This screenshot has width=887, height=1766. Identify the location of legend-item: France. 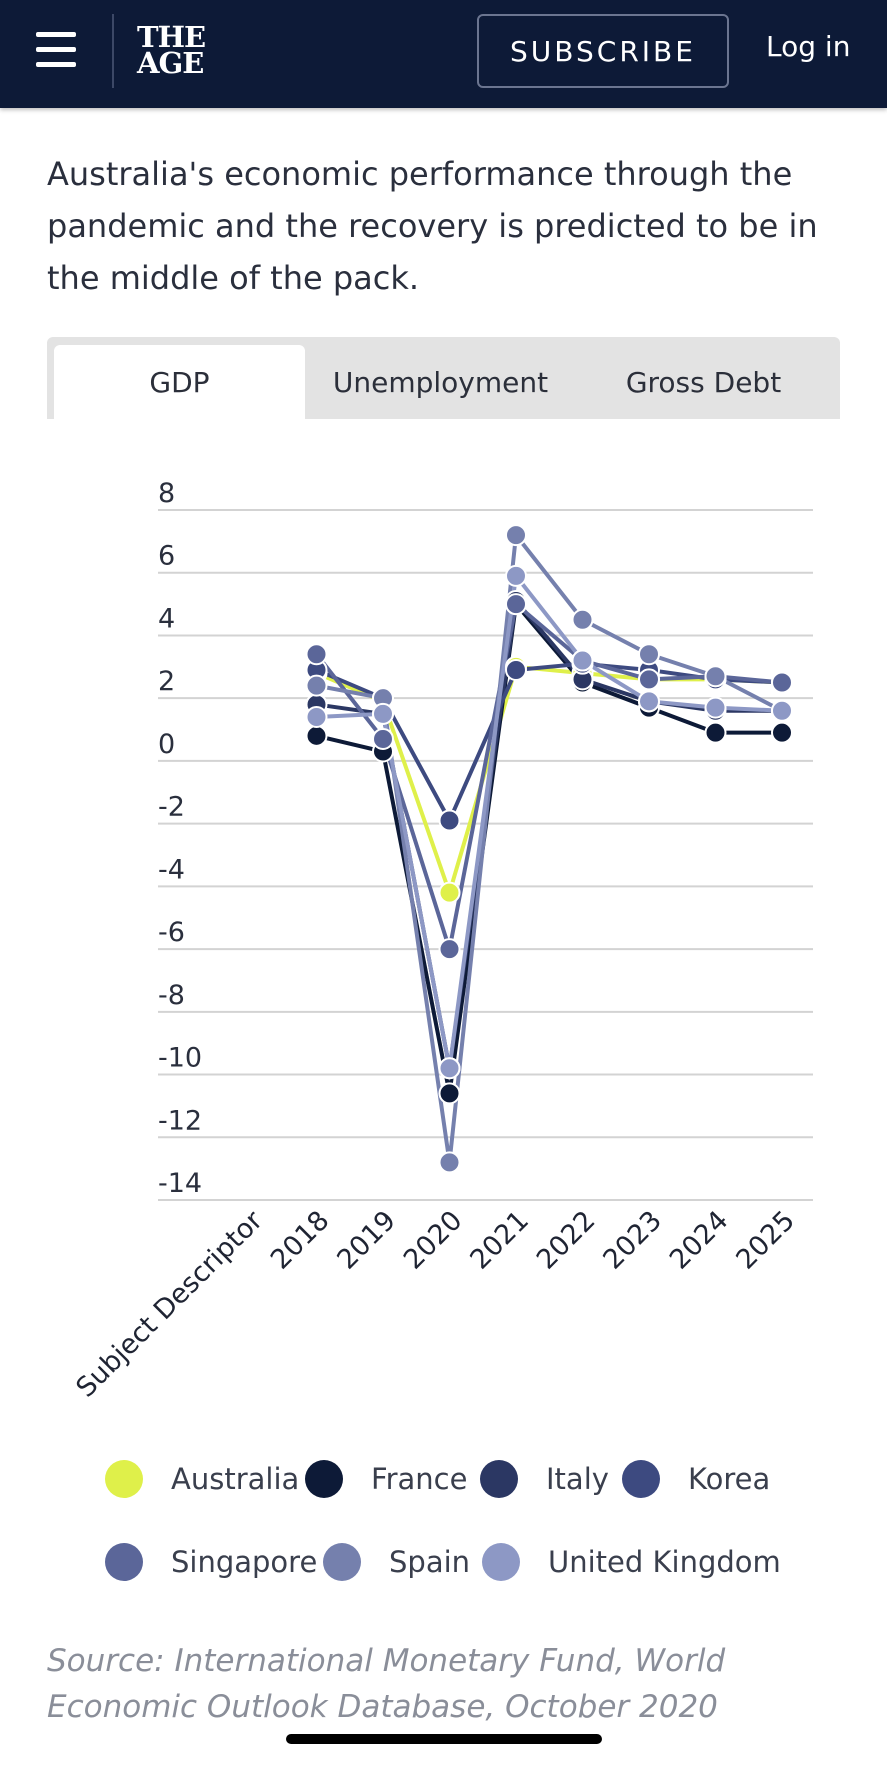
(386, 1479).